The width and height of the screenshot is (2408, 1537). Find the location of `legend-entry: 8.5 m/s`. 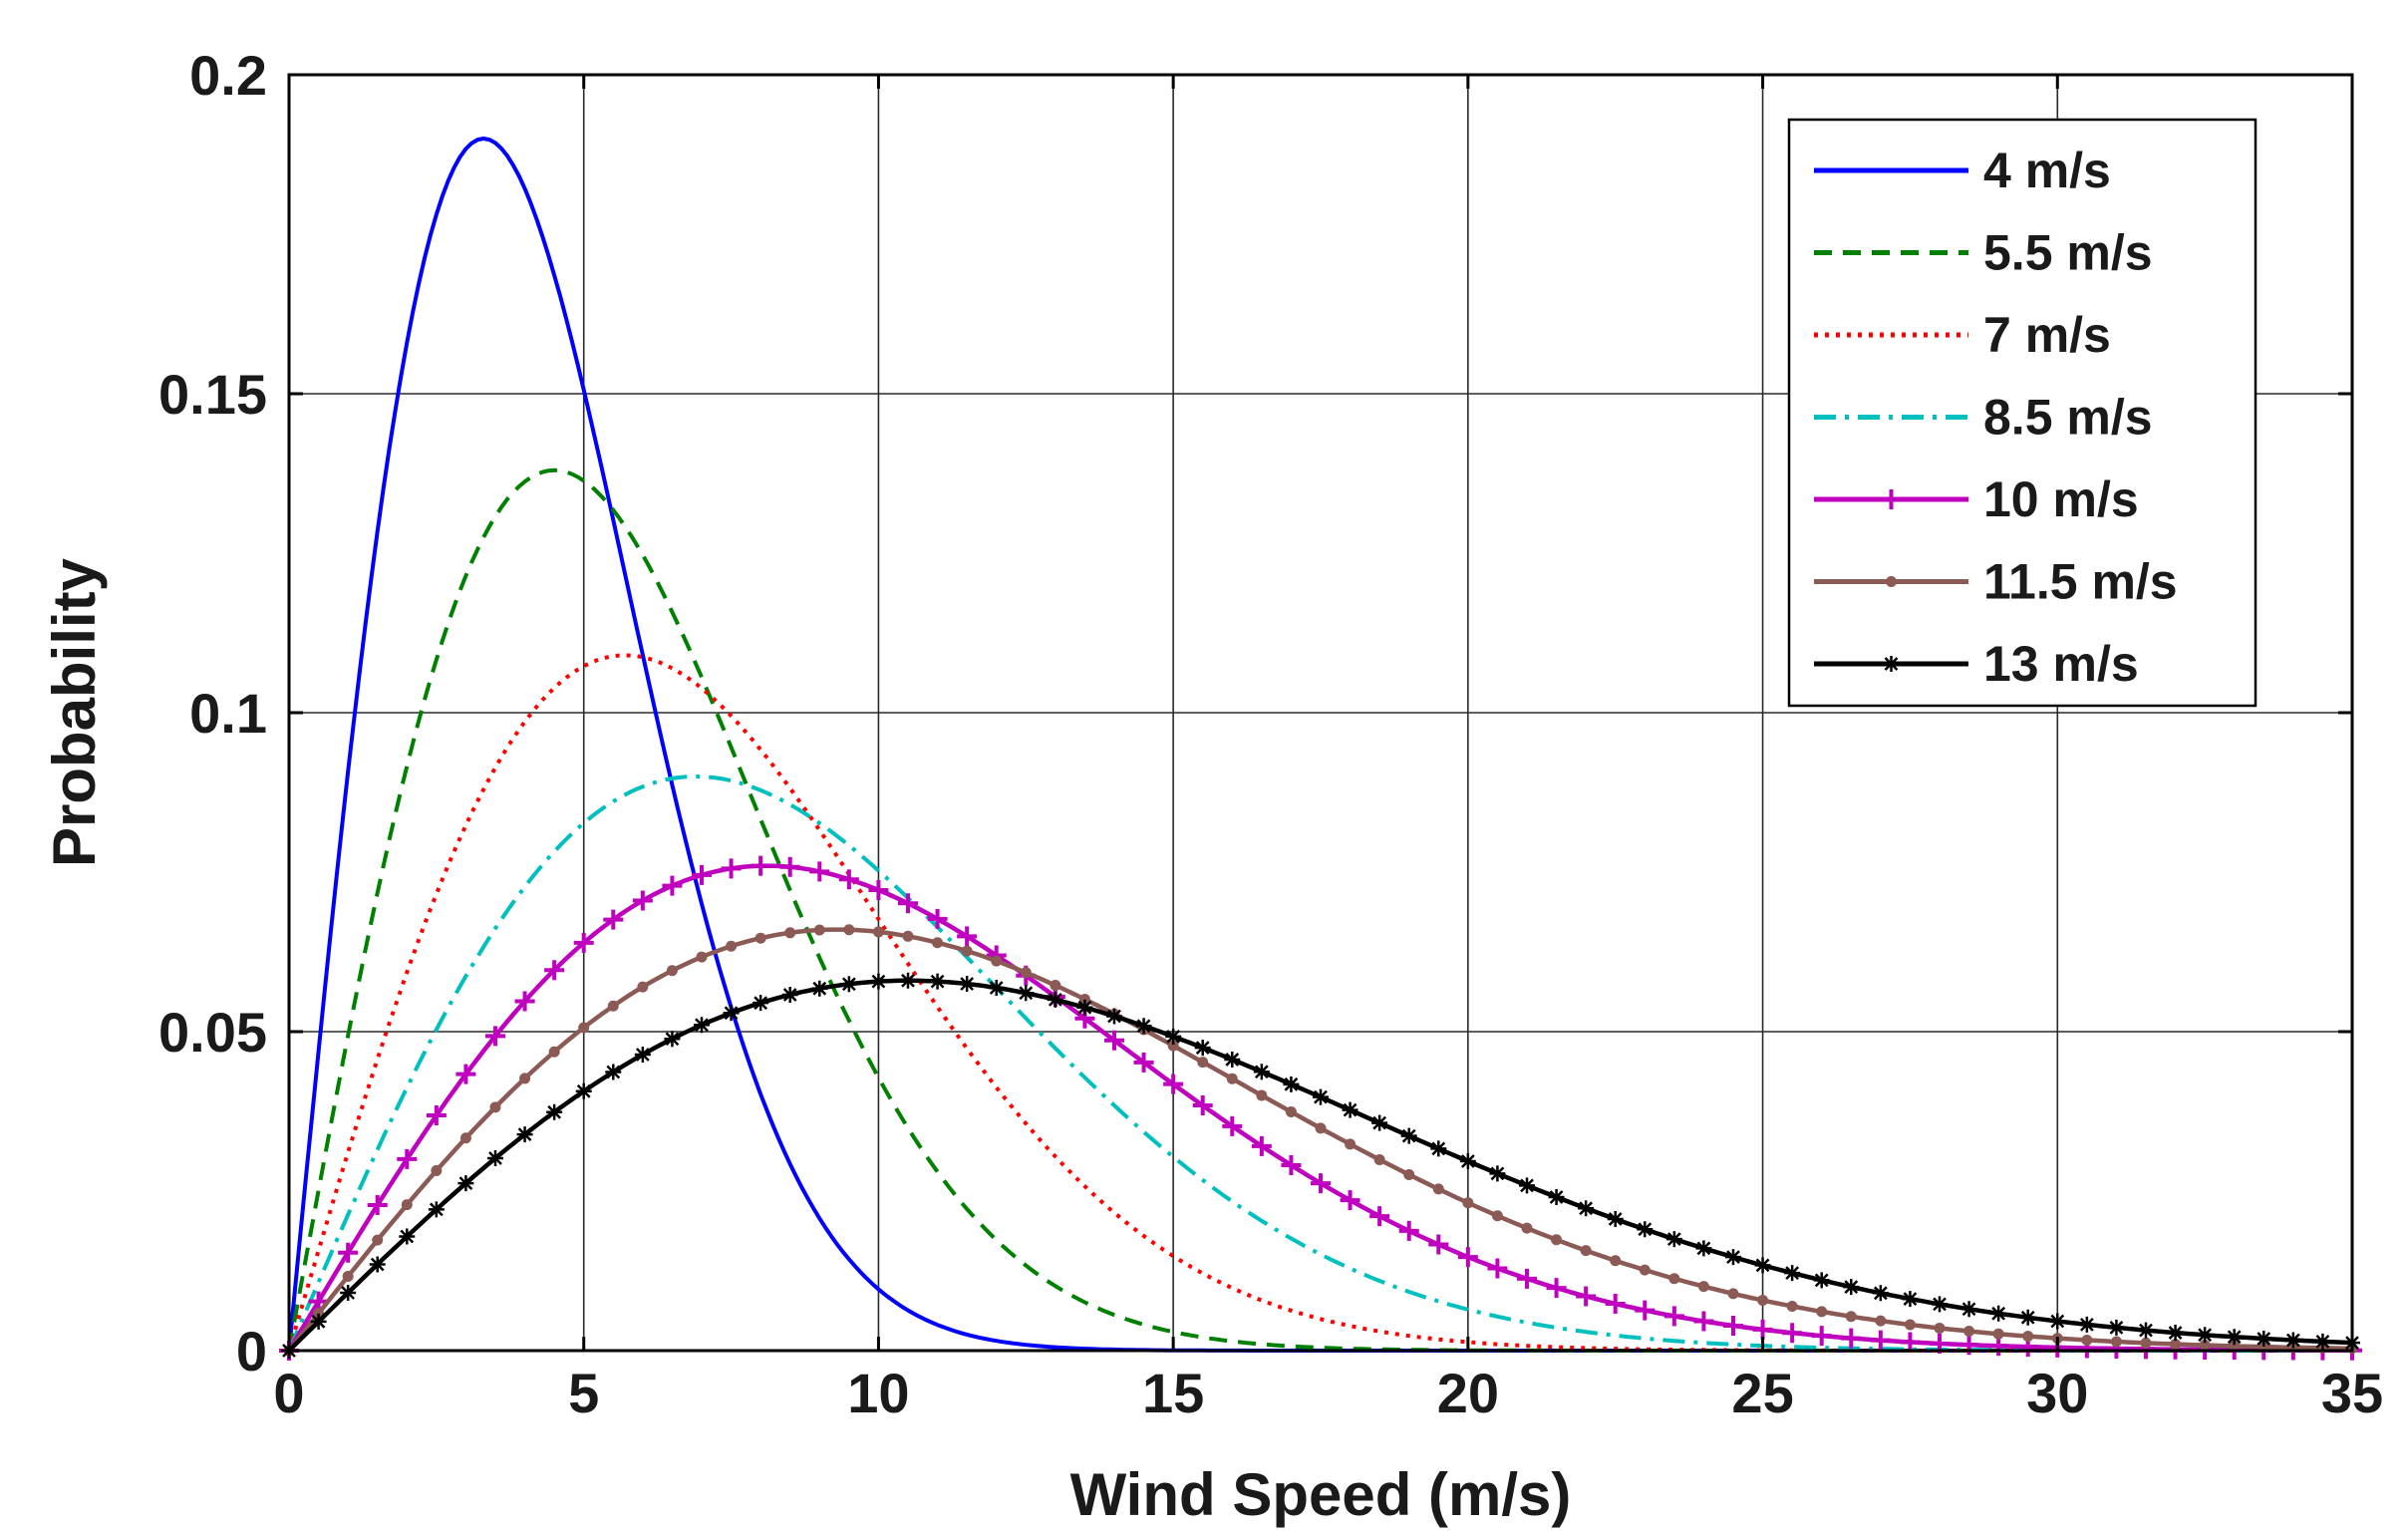

legend-entry: 8.5 m/s is located at coordinates (1983, 418).